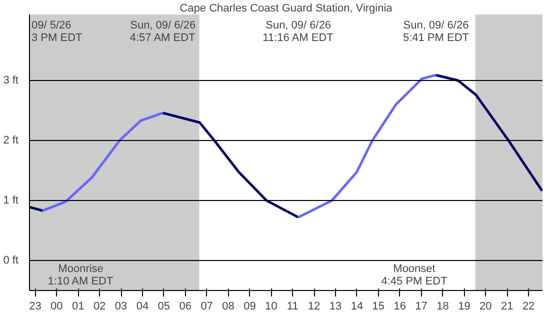 This screenshot has height=312, width=550. Describe the element at coordinates (528, 306) in the screenshot. I see `x-tick-label: 22` at that location.